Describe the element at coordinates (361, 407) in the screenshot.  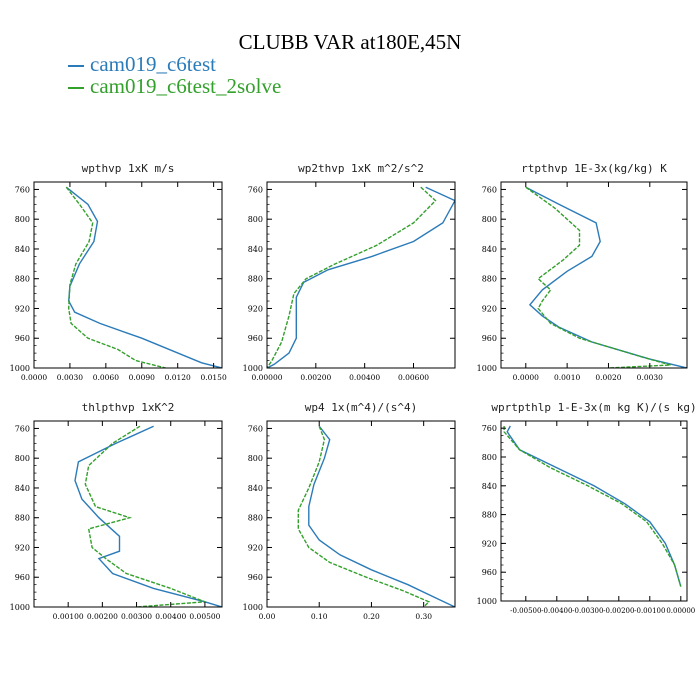
I see `chart-title: wp4 1x(m^4)/(s^4)` at that location.